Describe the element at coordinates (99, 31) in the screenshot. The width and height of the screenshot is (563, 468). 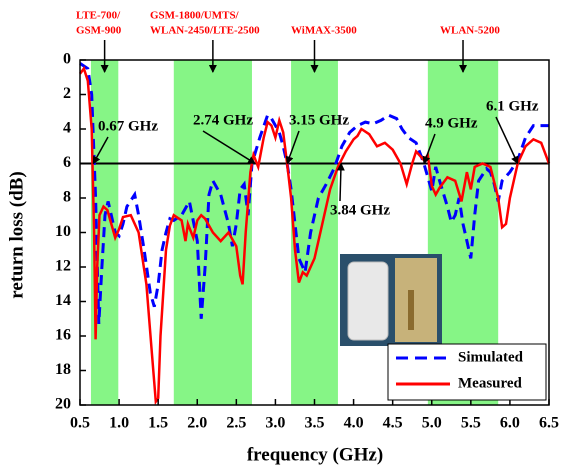
I see `band-label: GSM-900` at that location.